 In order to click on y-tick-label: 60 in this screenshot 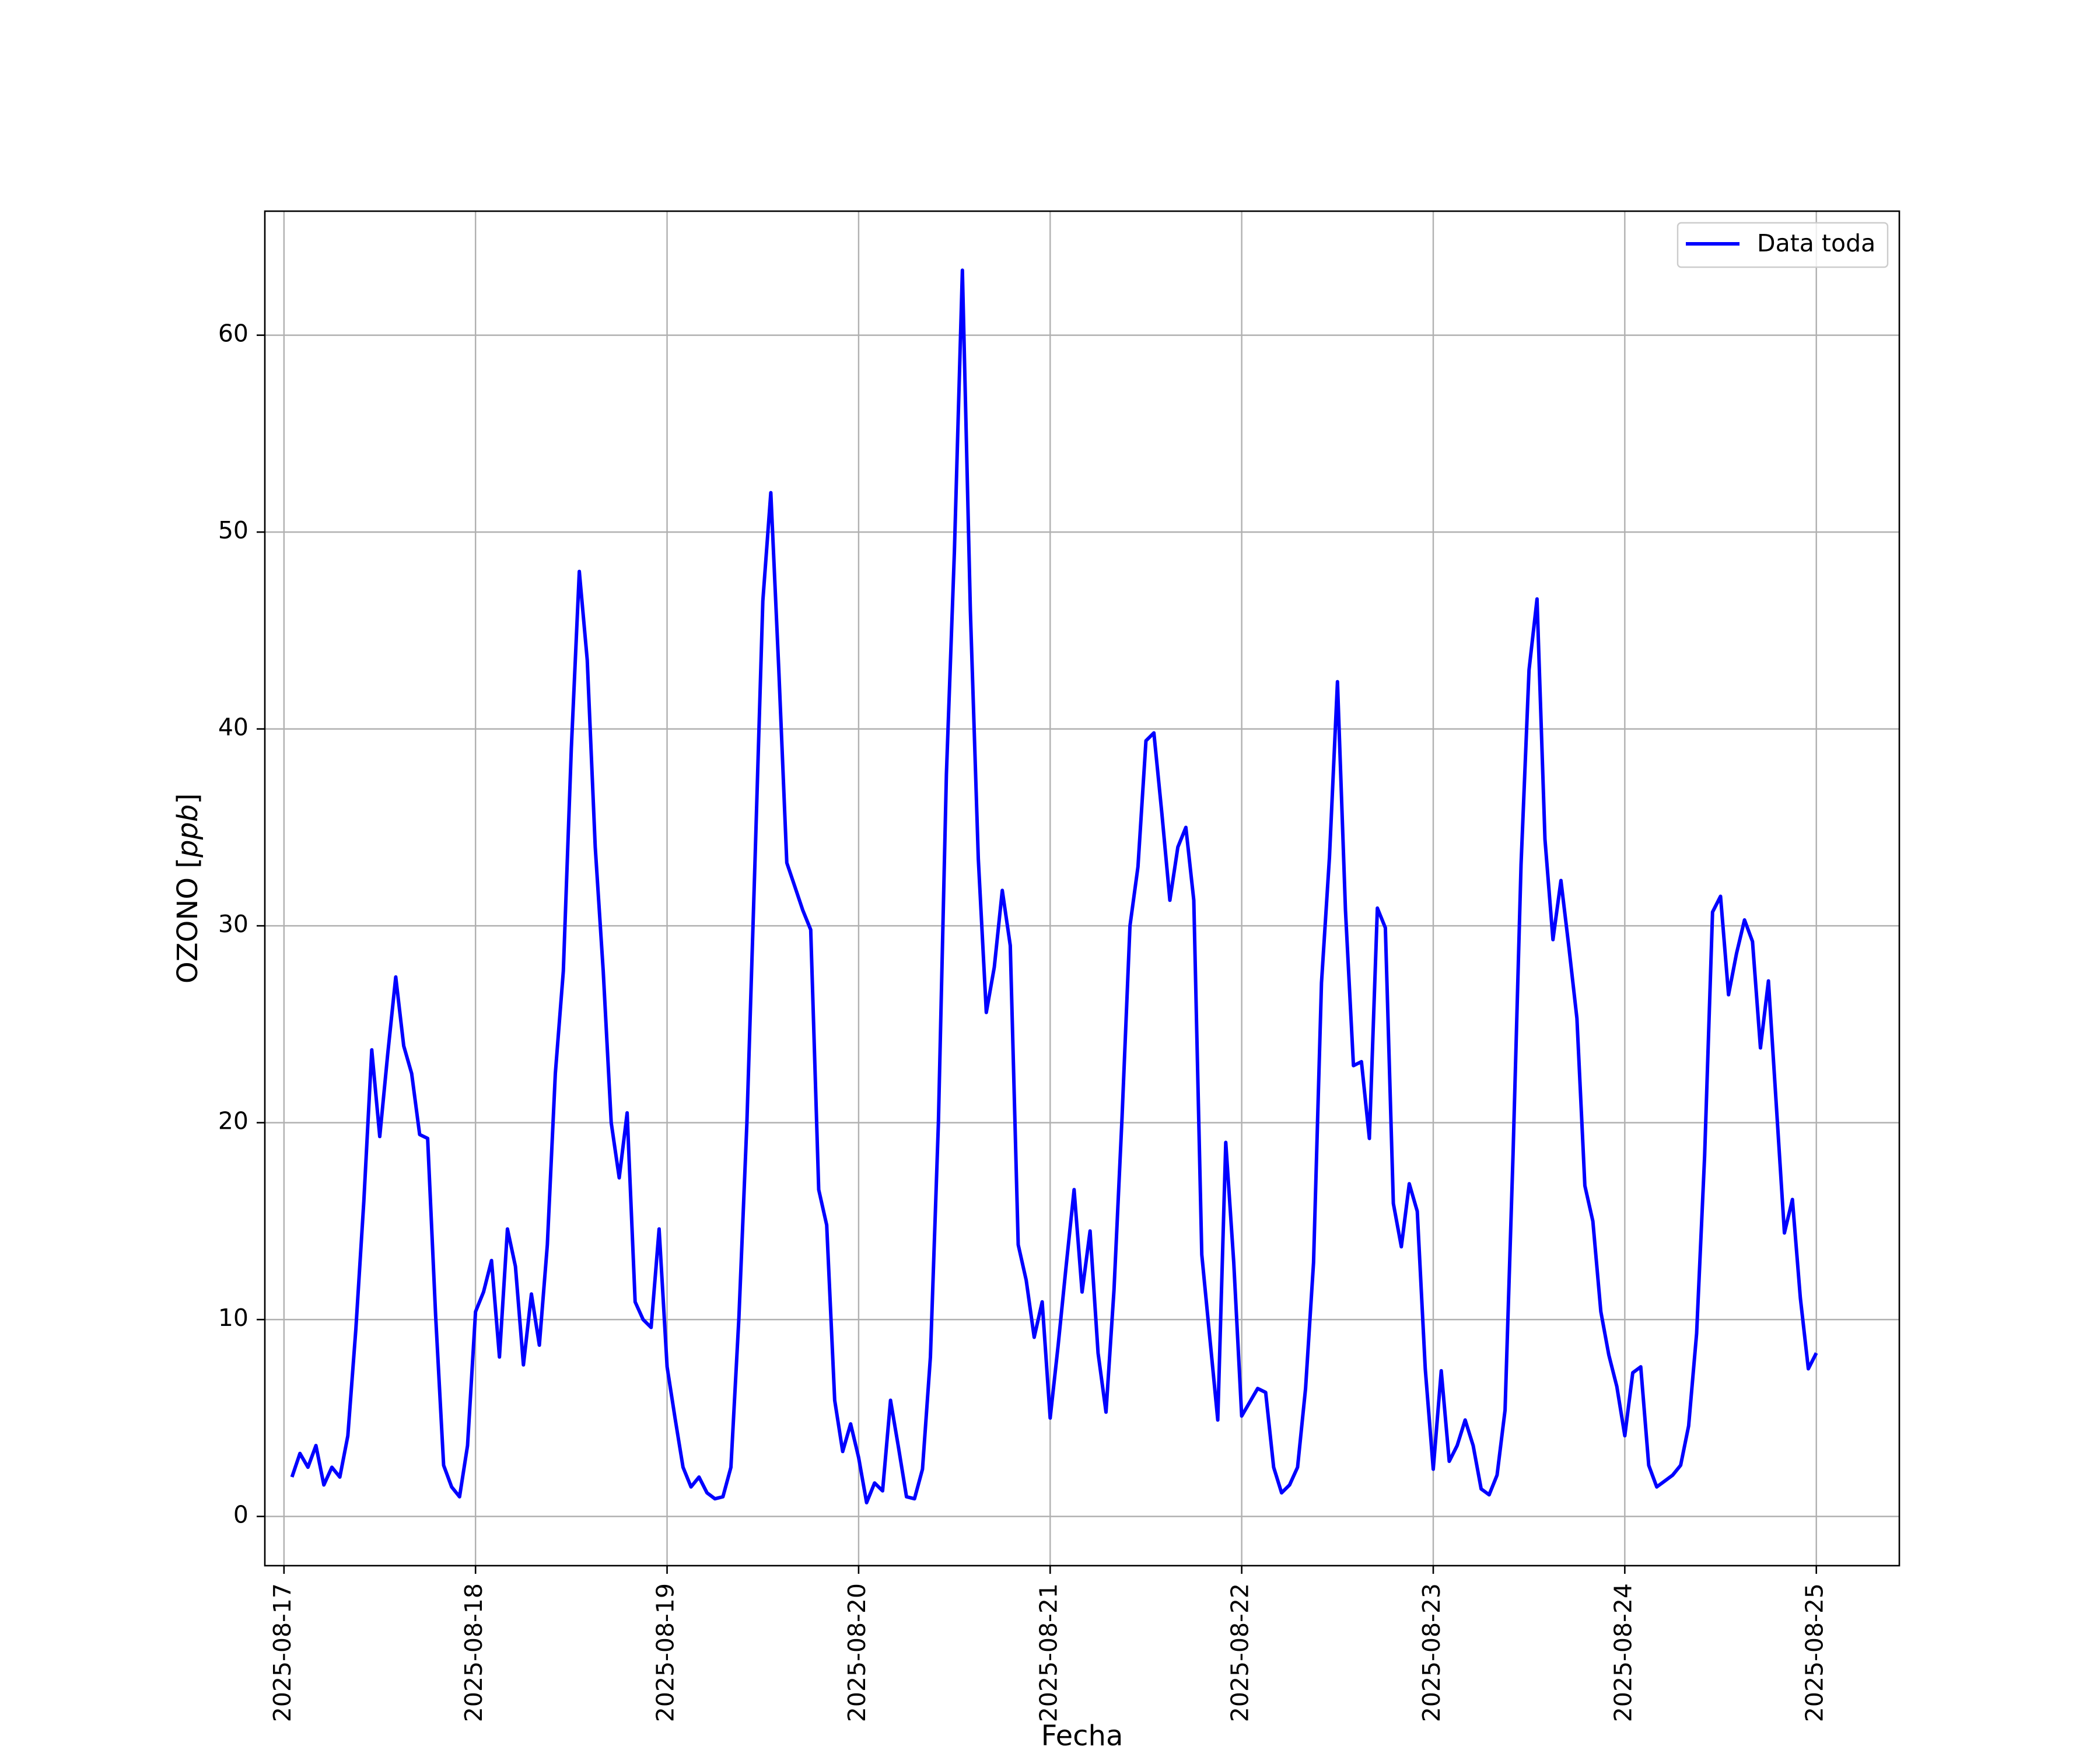, I will do `click(233, 334)`.